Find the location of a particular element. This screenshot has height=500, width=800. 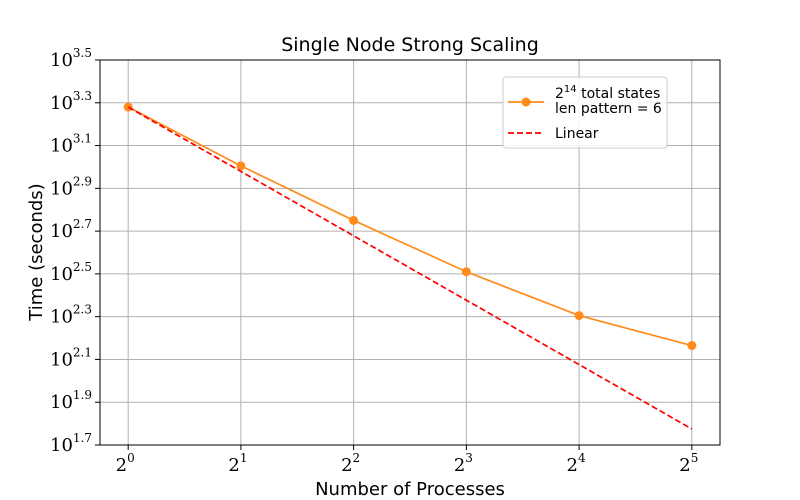

legend-label-series-1: 214 total states is located at coordinates (607, 93).